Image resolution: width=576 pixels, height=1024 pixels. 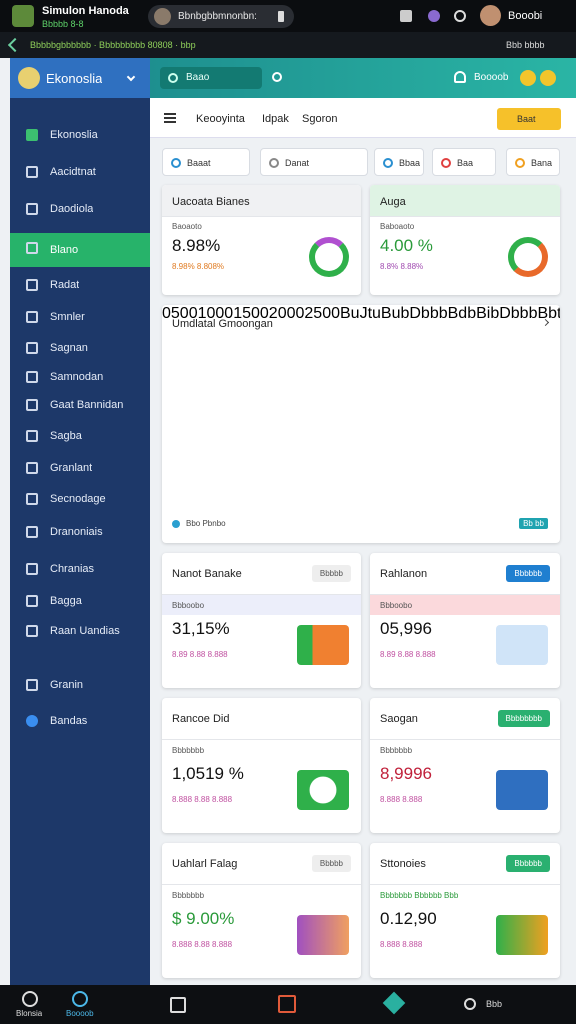 What do you see at coordinates (67, 685) in the screenshot?
I see `item-label: Granin` at bounding box center [67, 685].